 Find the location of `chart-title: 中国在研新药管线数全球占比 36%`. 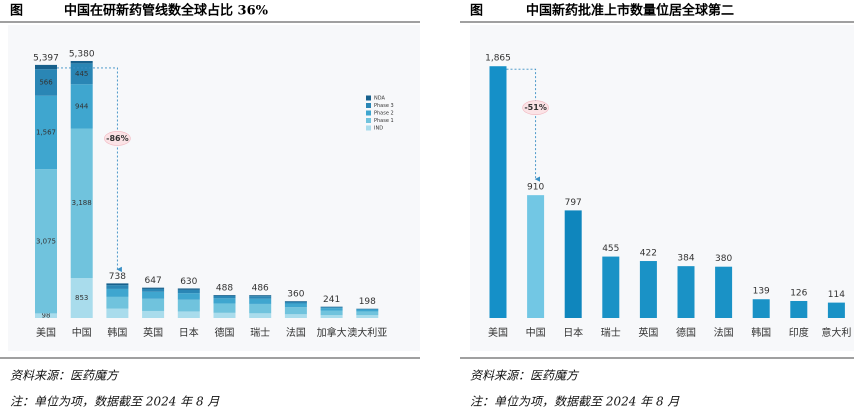

chart-title: 中国在研新药管线数全球占比 36% is located at coordinates (166, 11).